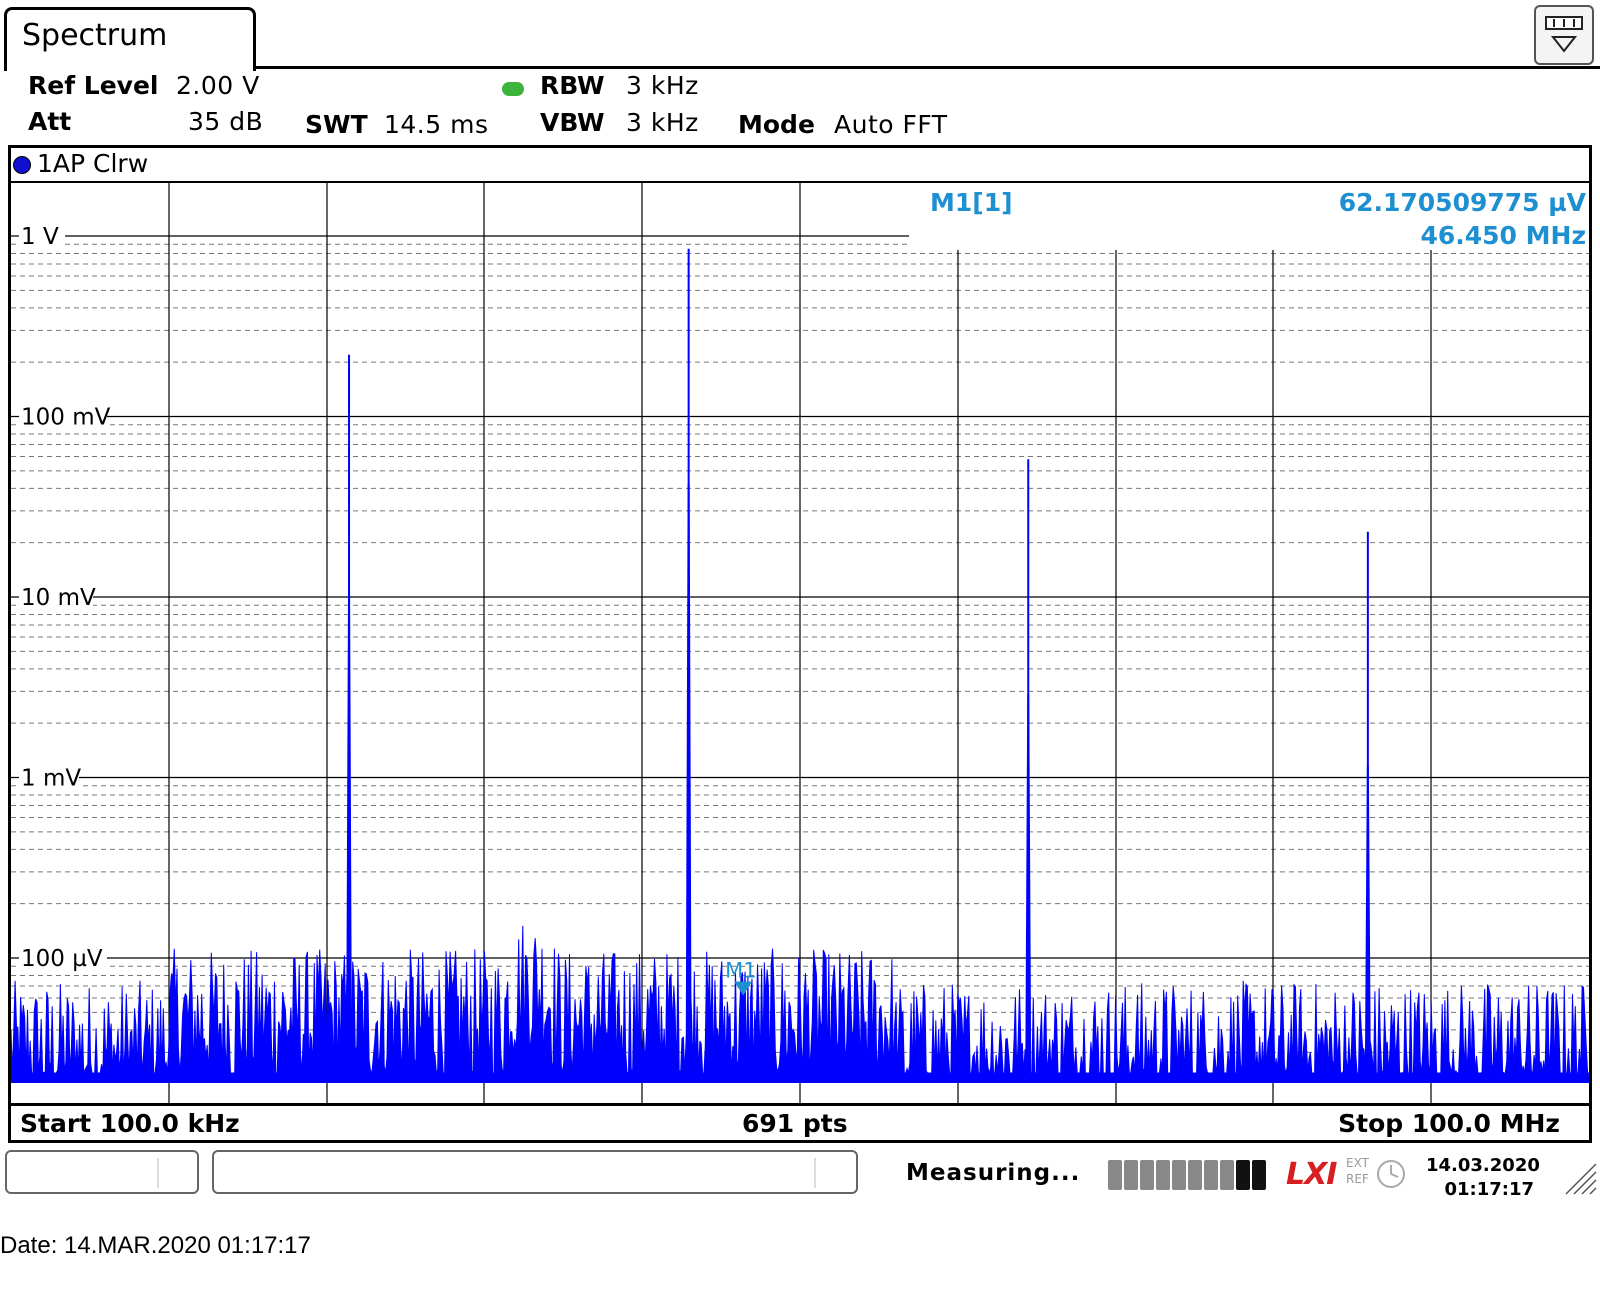 This screenshot has width=1600, height=1292. I want to click on att-value: 35 dB, so click(225, 121).